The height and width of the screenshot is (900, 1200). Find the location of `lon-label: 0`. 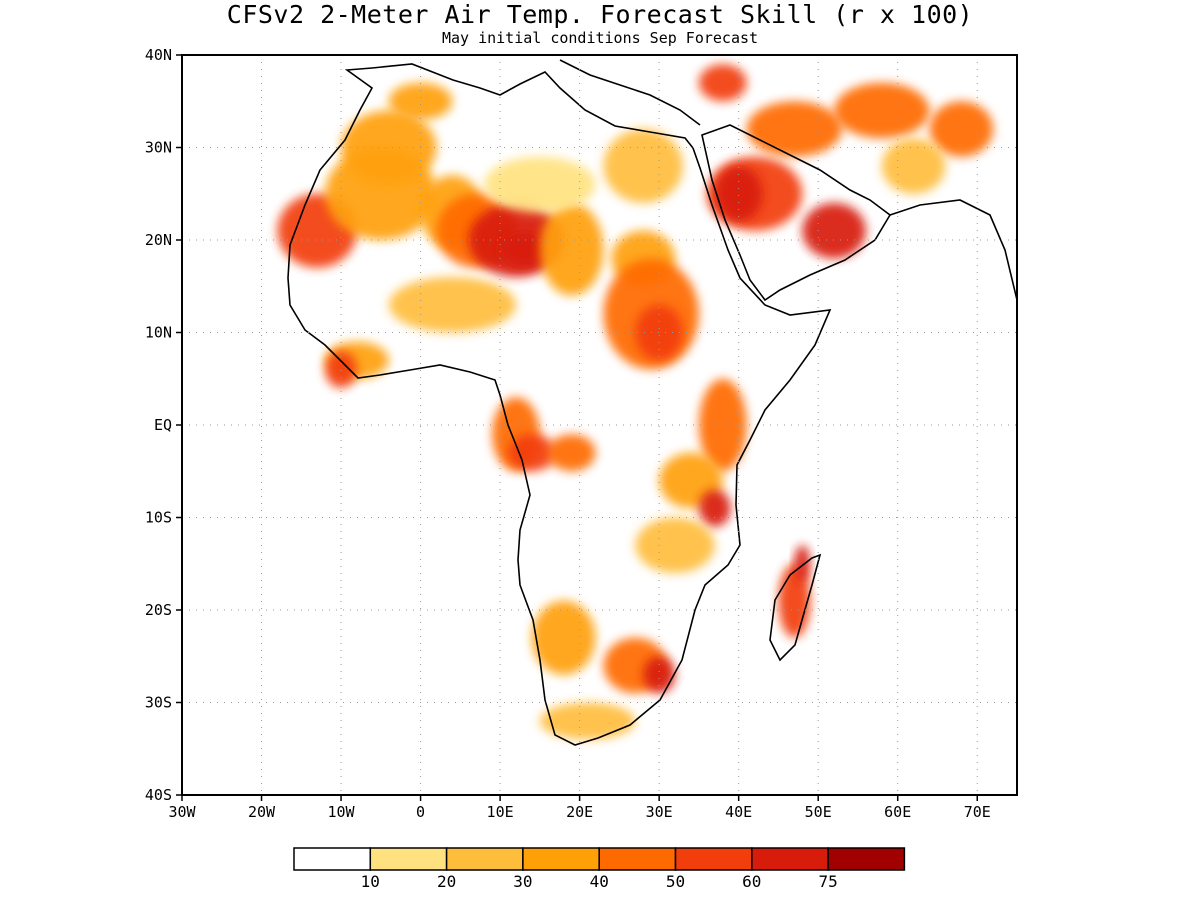

lon-label: 0 is located at coordinates (420, 812).